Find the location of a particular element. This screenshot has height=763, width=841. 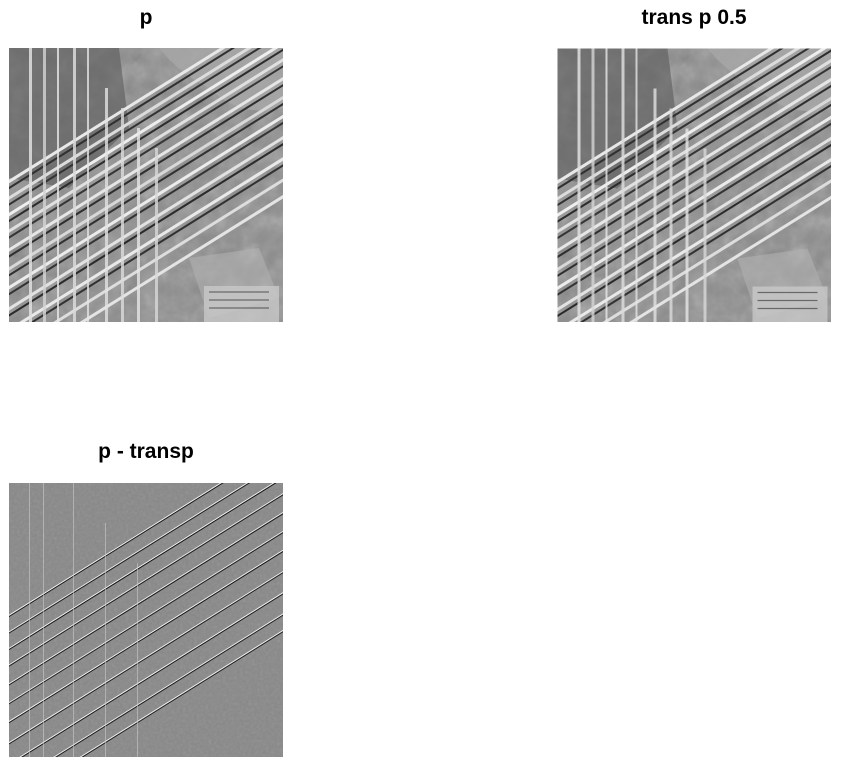

panel-title-trans-p: trans p 0.5 is located at coordinates (694, 17).